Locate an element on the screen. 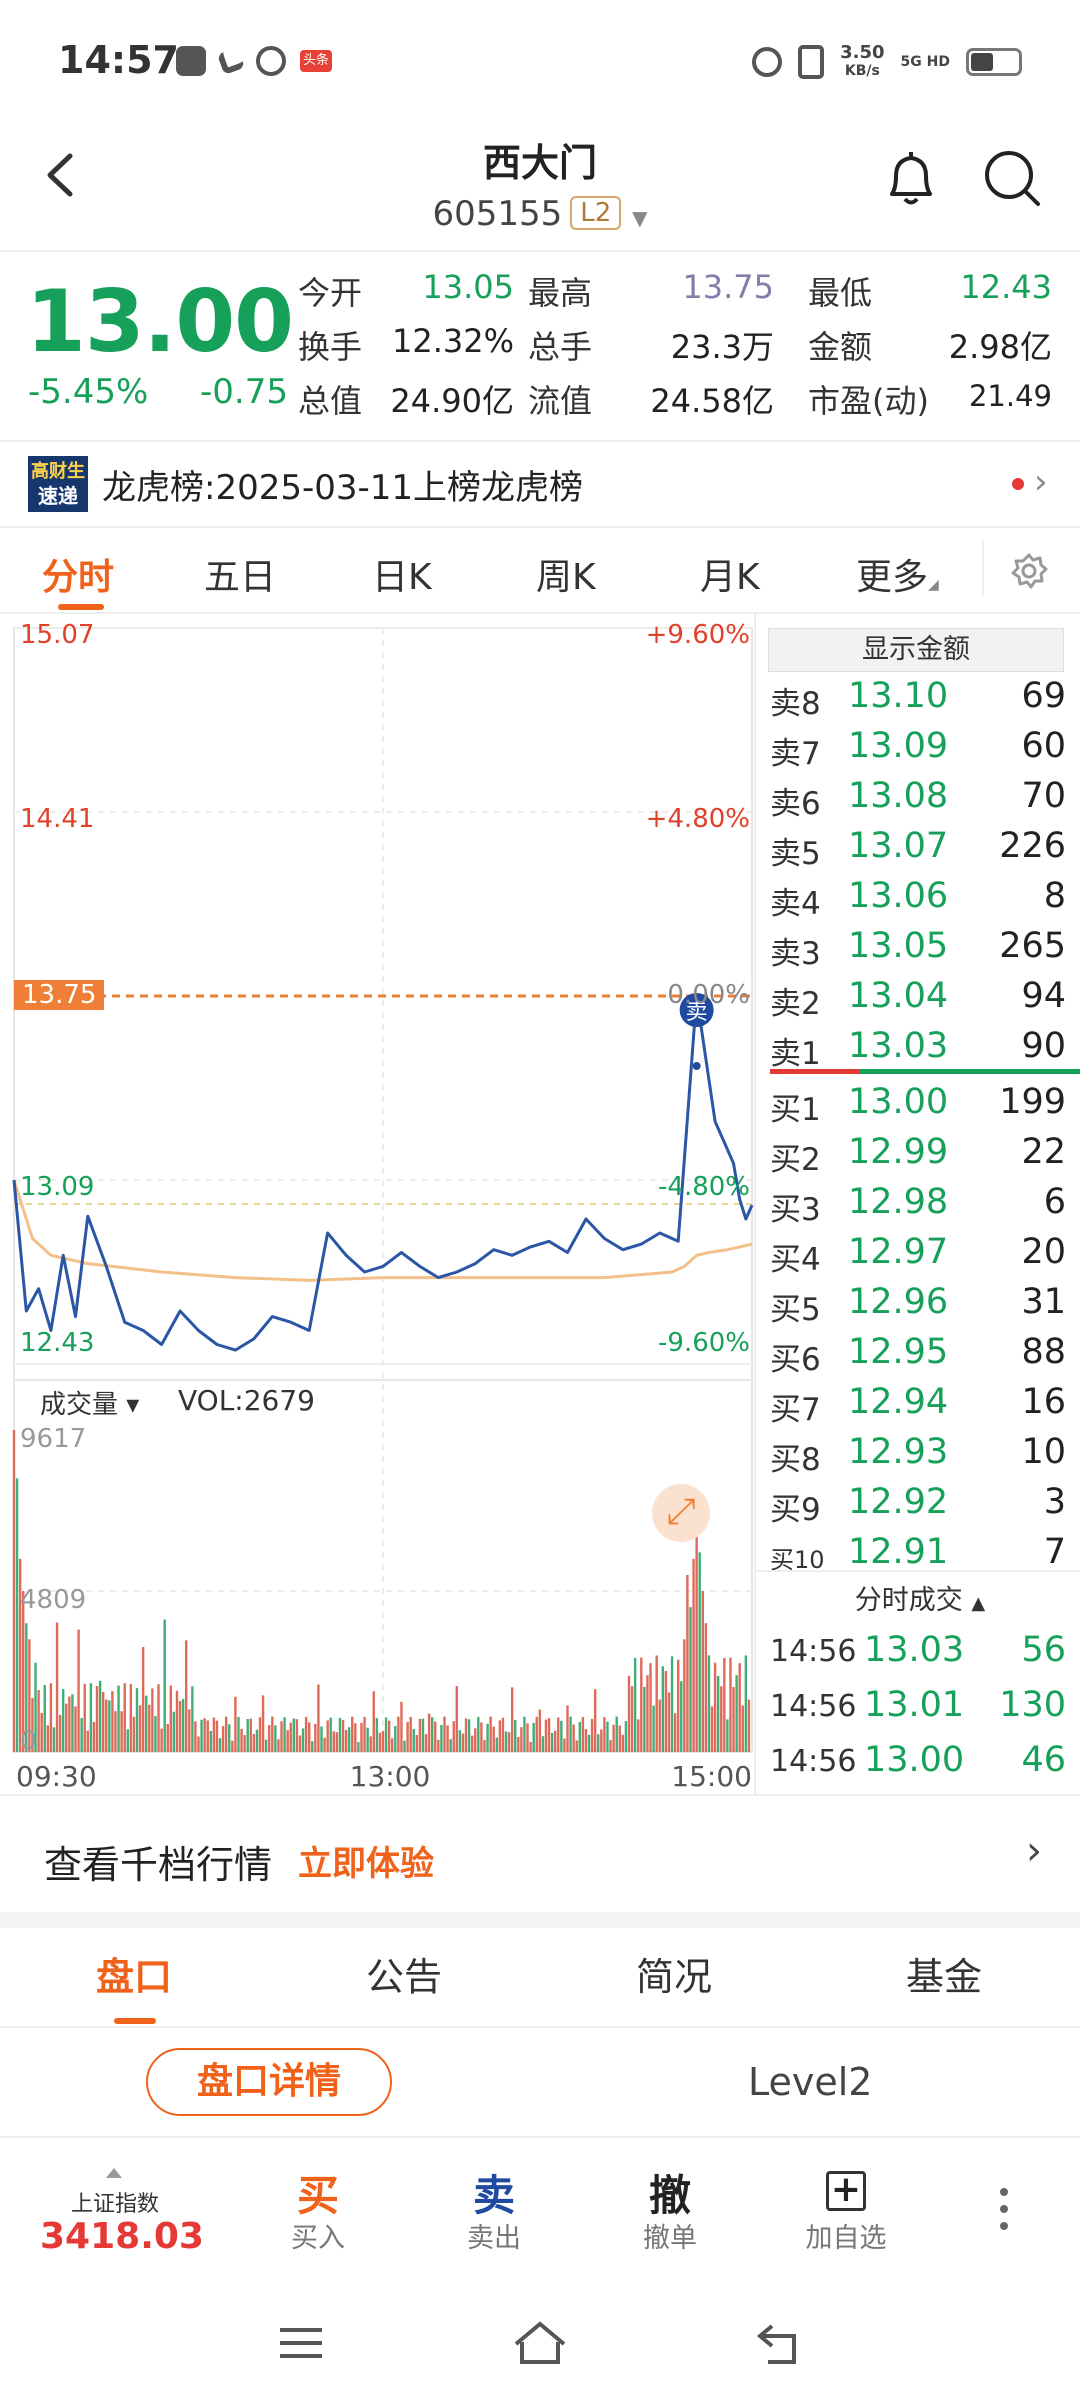 The width and height of the screenshot is (1080, 2408). ask-label: 卖2 is located at coordinates (795, 1004).